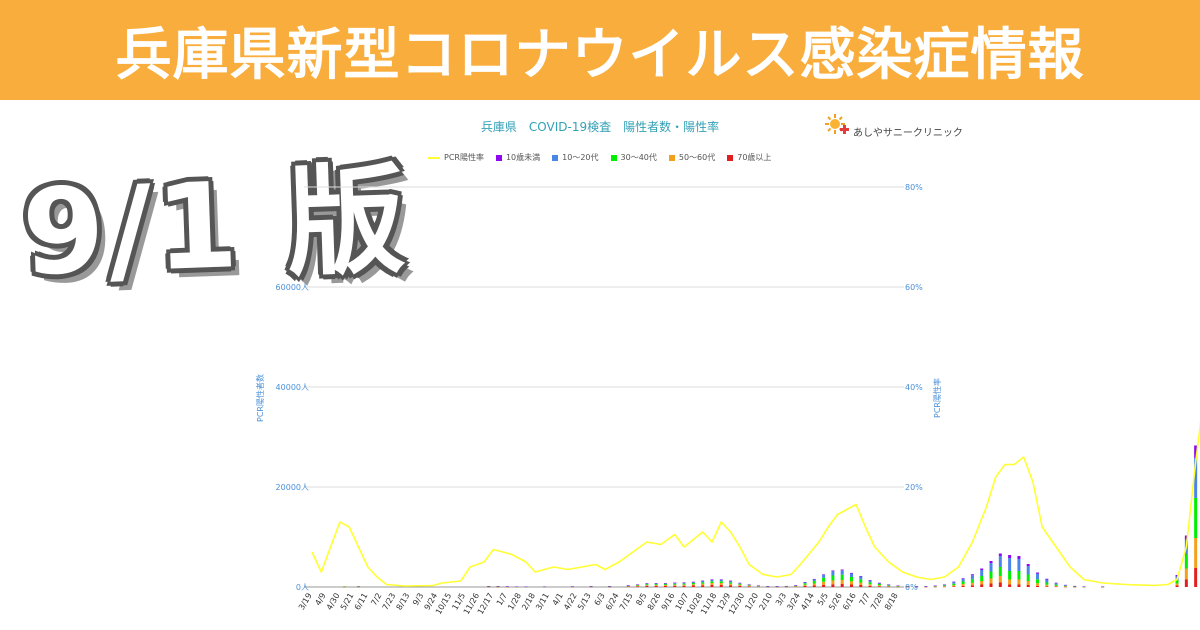 The image size is (1200, 630). I want to click on x-tick-label: 3/11, so click(542, 602).